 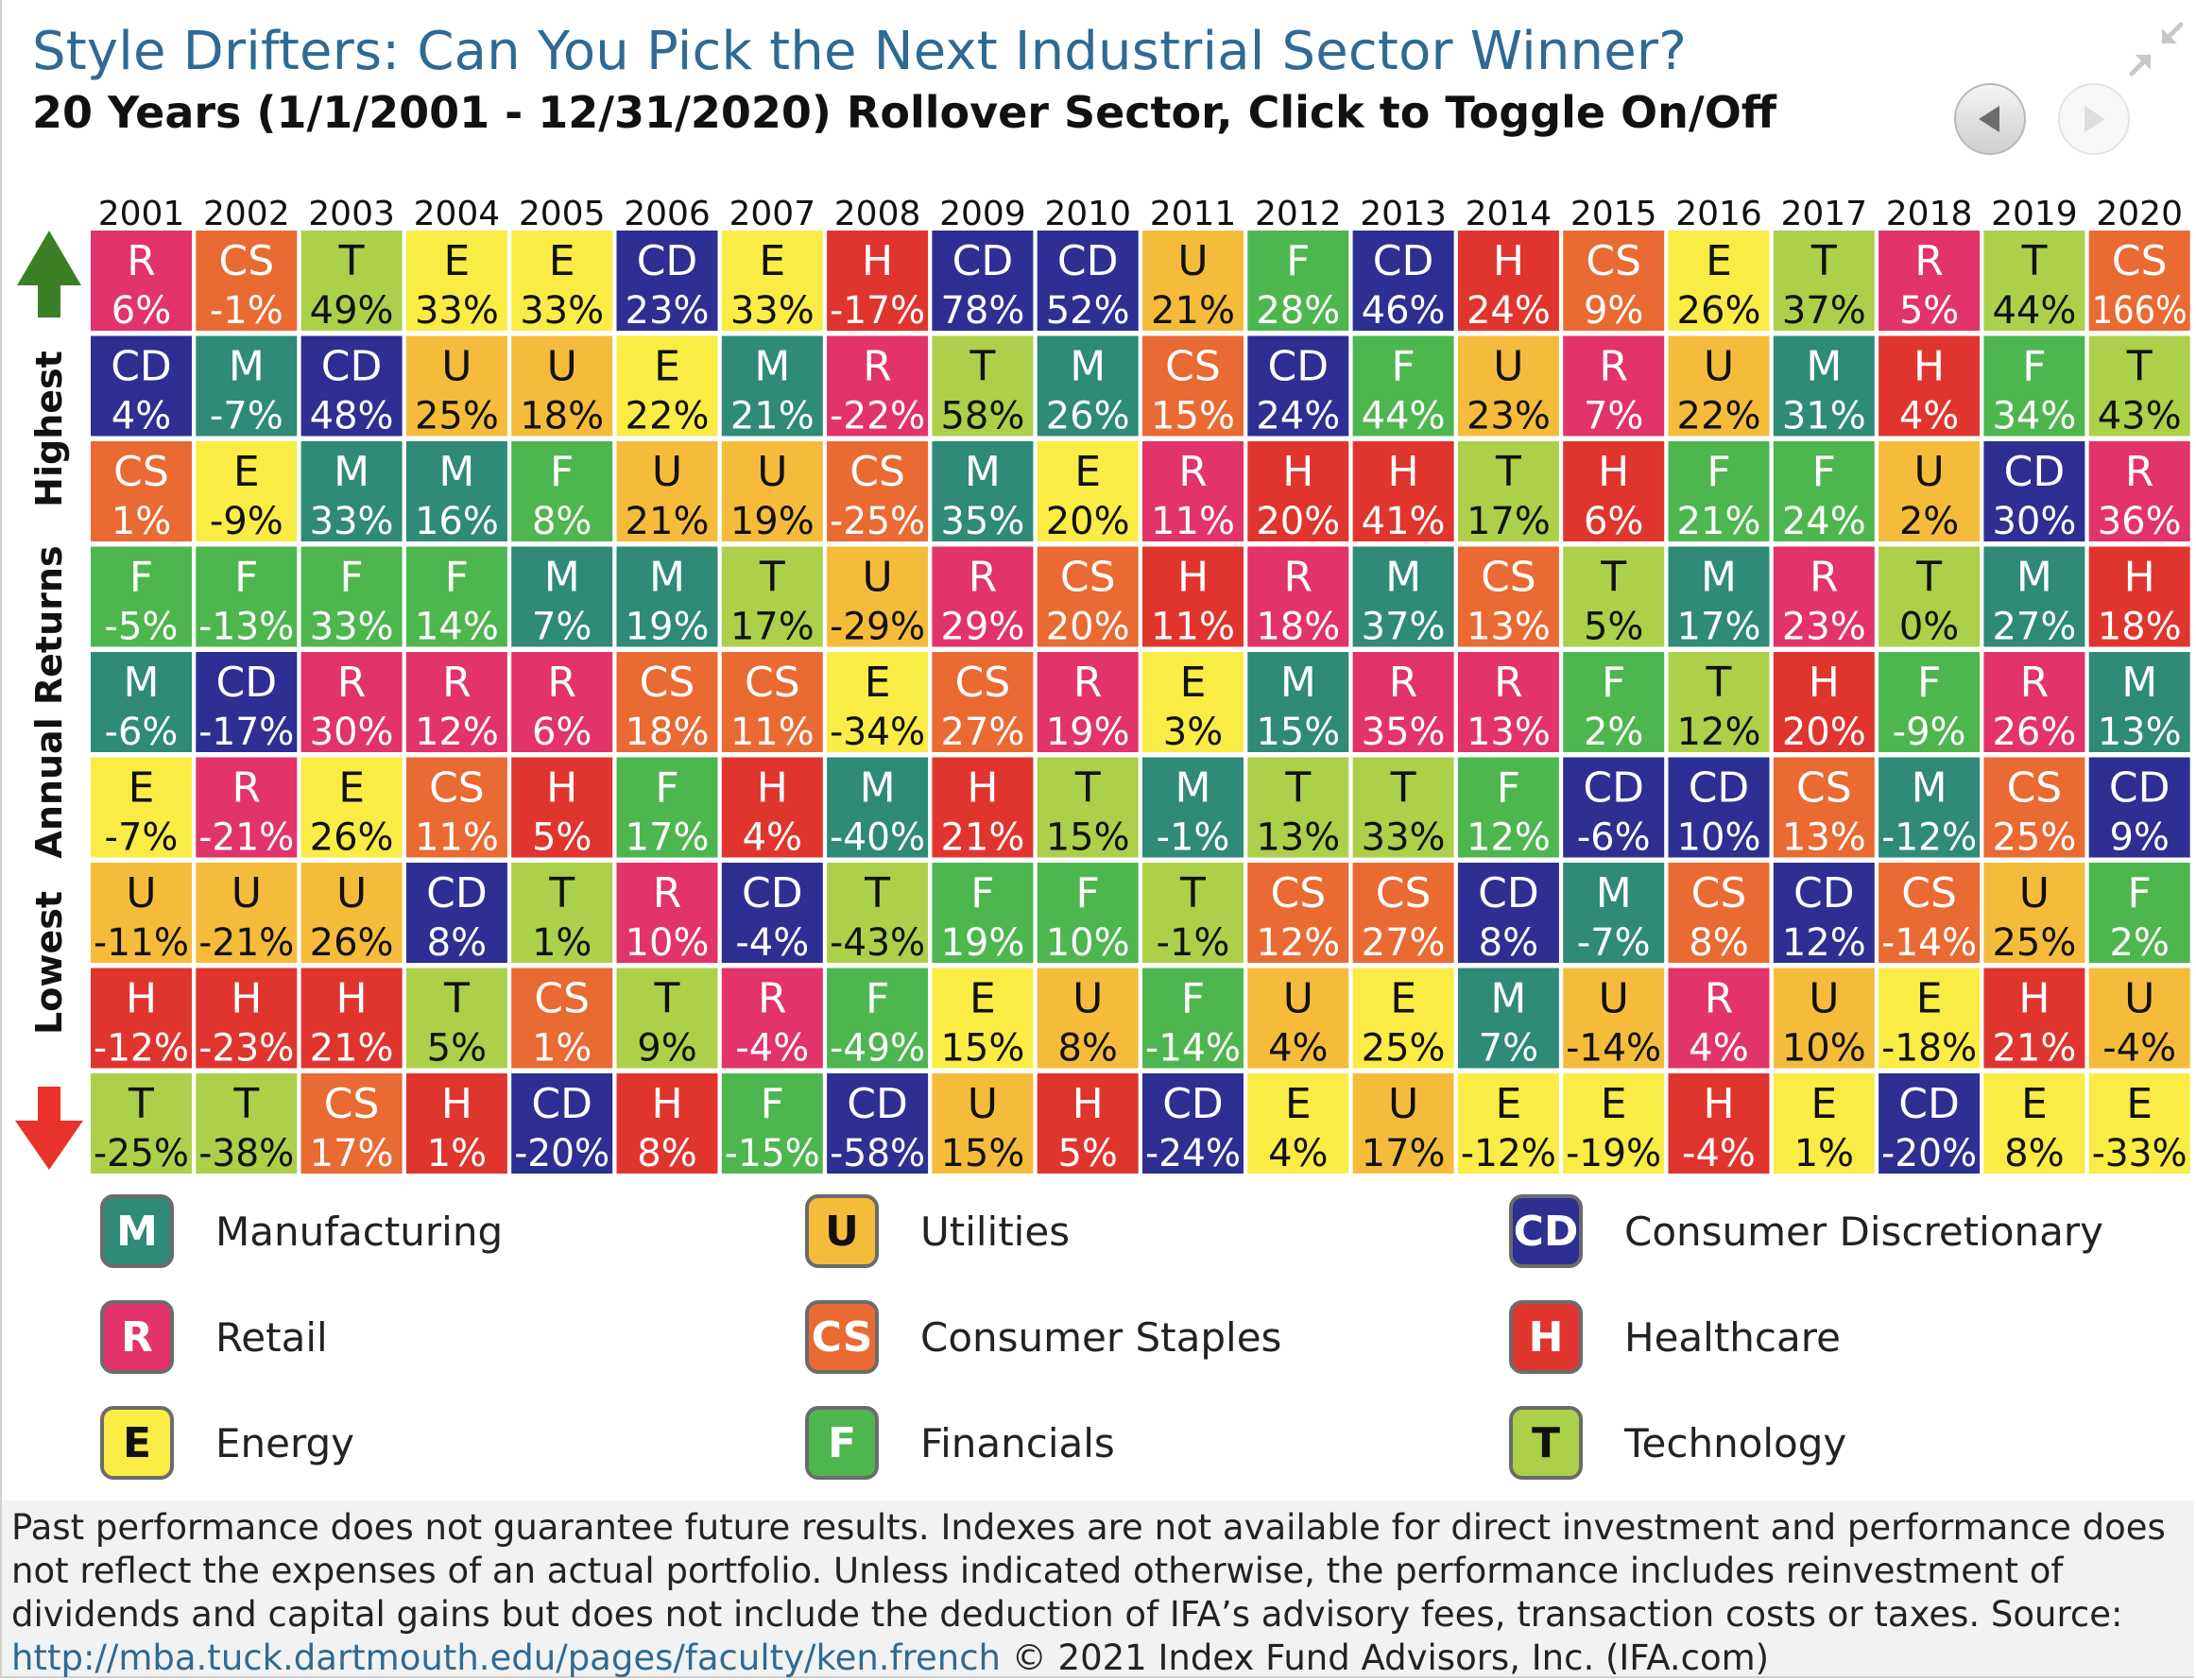 What do you see at coordinates (247, 808) in the screenshot?
I see `sector-cell: R-21%` at bounding box center [247, 808].